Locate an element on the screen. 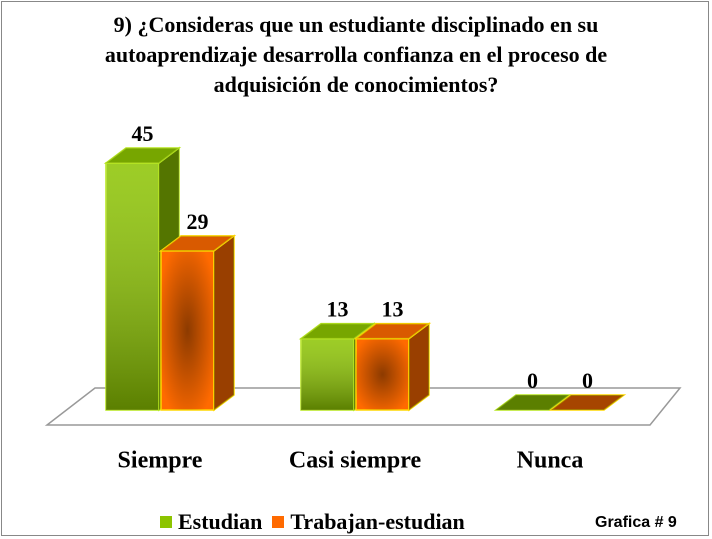  legend-label: Trabajan-estudian is located at coordinates (377, 521).